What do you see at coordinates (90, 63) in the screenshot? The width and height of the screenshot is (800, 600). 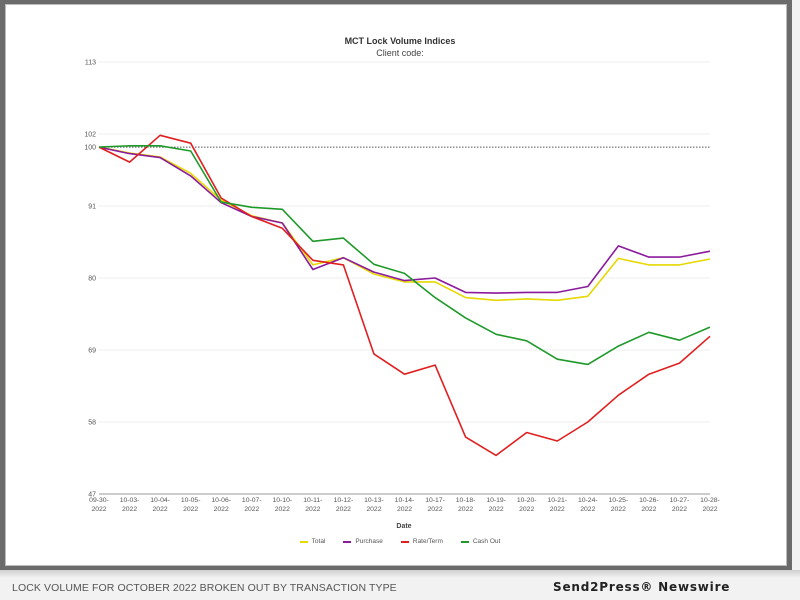 I see `y-tick-label: 113` at bounding box center [90, 63].